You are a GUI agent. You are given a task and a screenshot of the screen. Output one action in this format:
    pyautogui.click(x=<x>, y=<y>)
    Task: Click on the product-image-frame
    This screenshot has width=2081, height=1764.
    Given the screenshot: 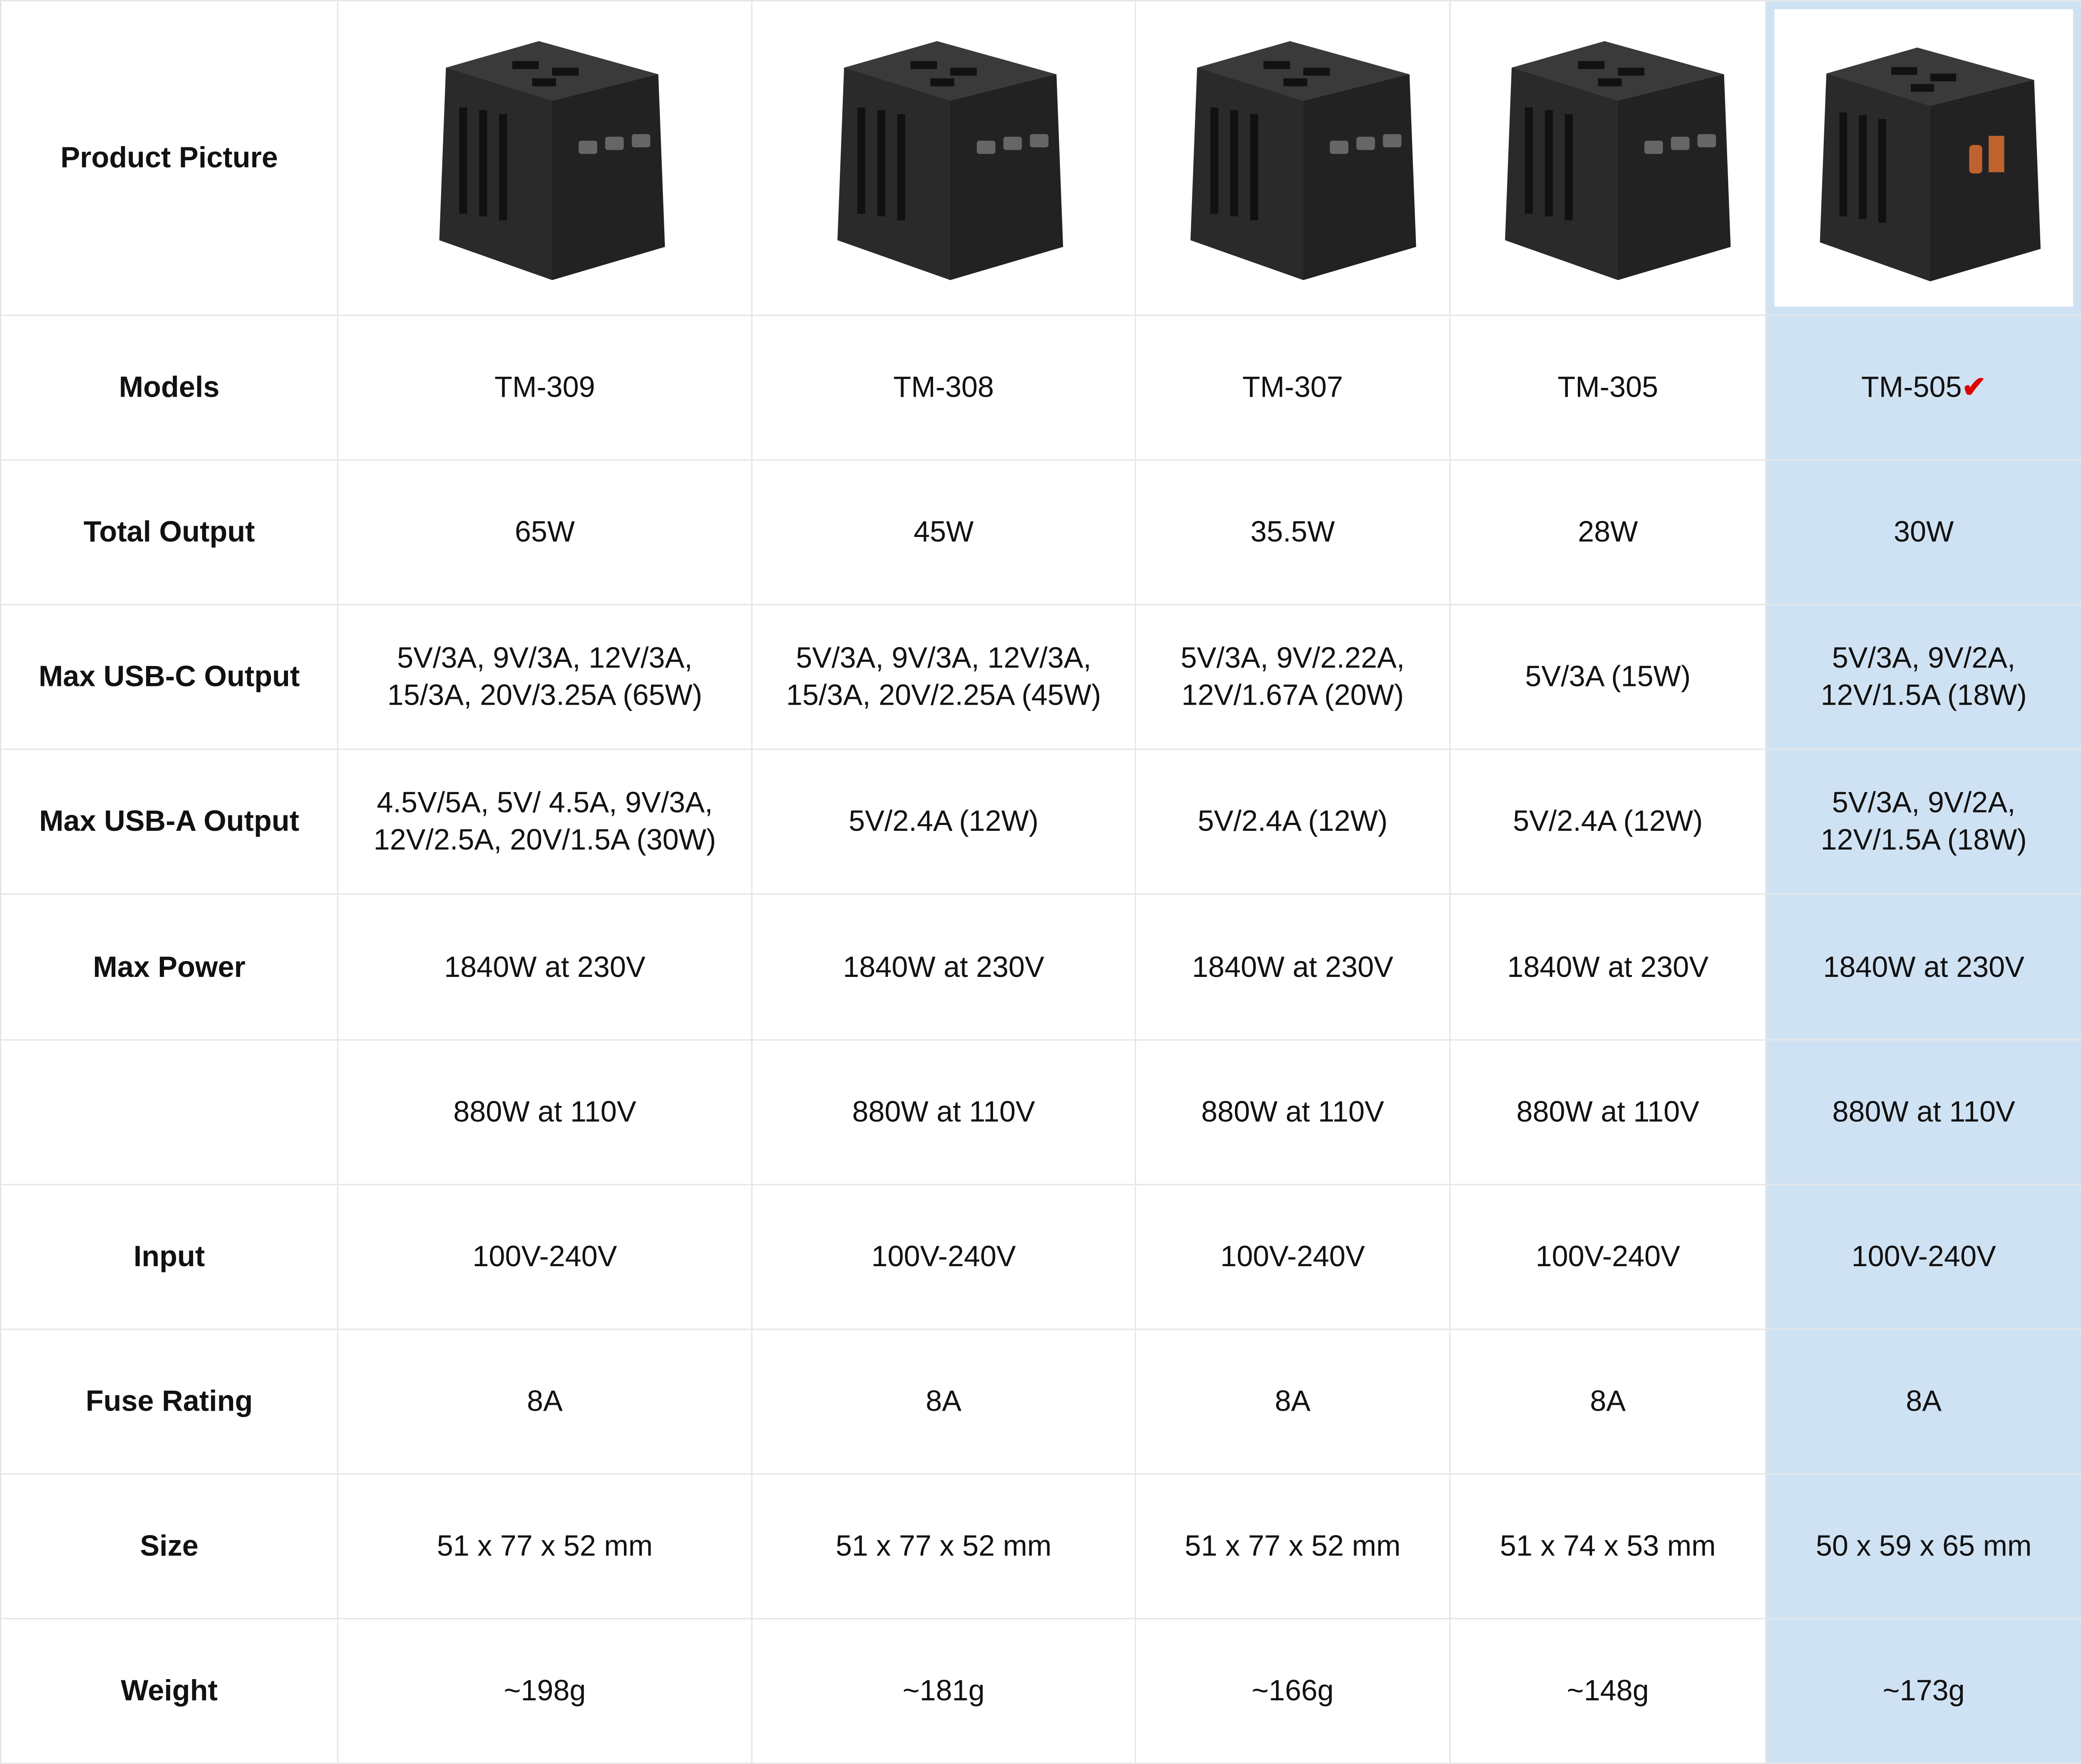 What is the action you would take?
    pyautogui.click(x=1923, y=158)
    